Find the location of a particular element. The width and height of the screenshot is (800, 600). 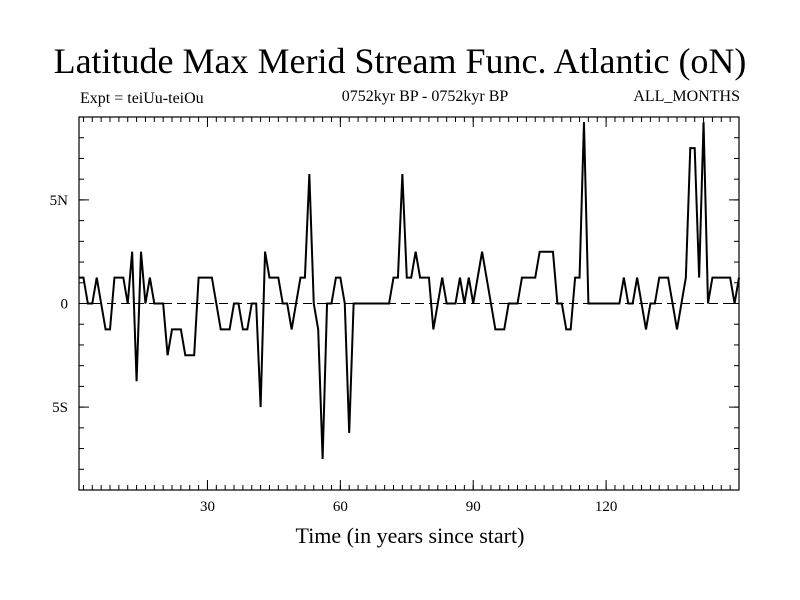

experiment-label: Expt = teiUu-teiOu is located at coordinates (142, 98).